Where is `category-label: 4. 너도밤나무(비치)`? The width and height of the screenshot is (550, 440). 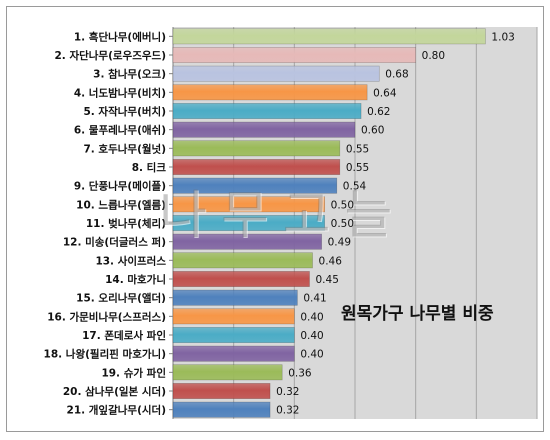
category-label: 4. 너도밤나무(비치) is located at coordinates (120, 92).